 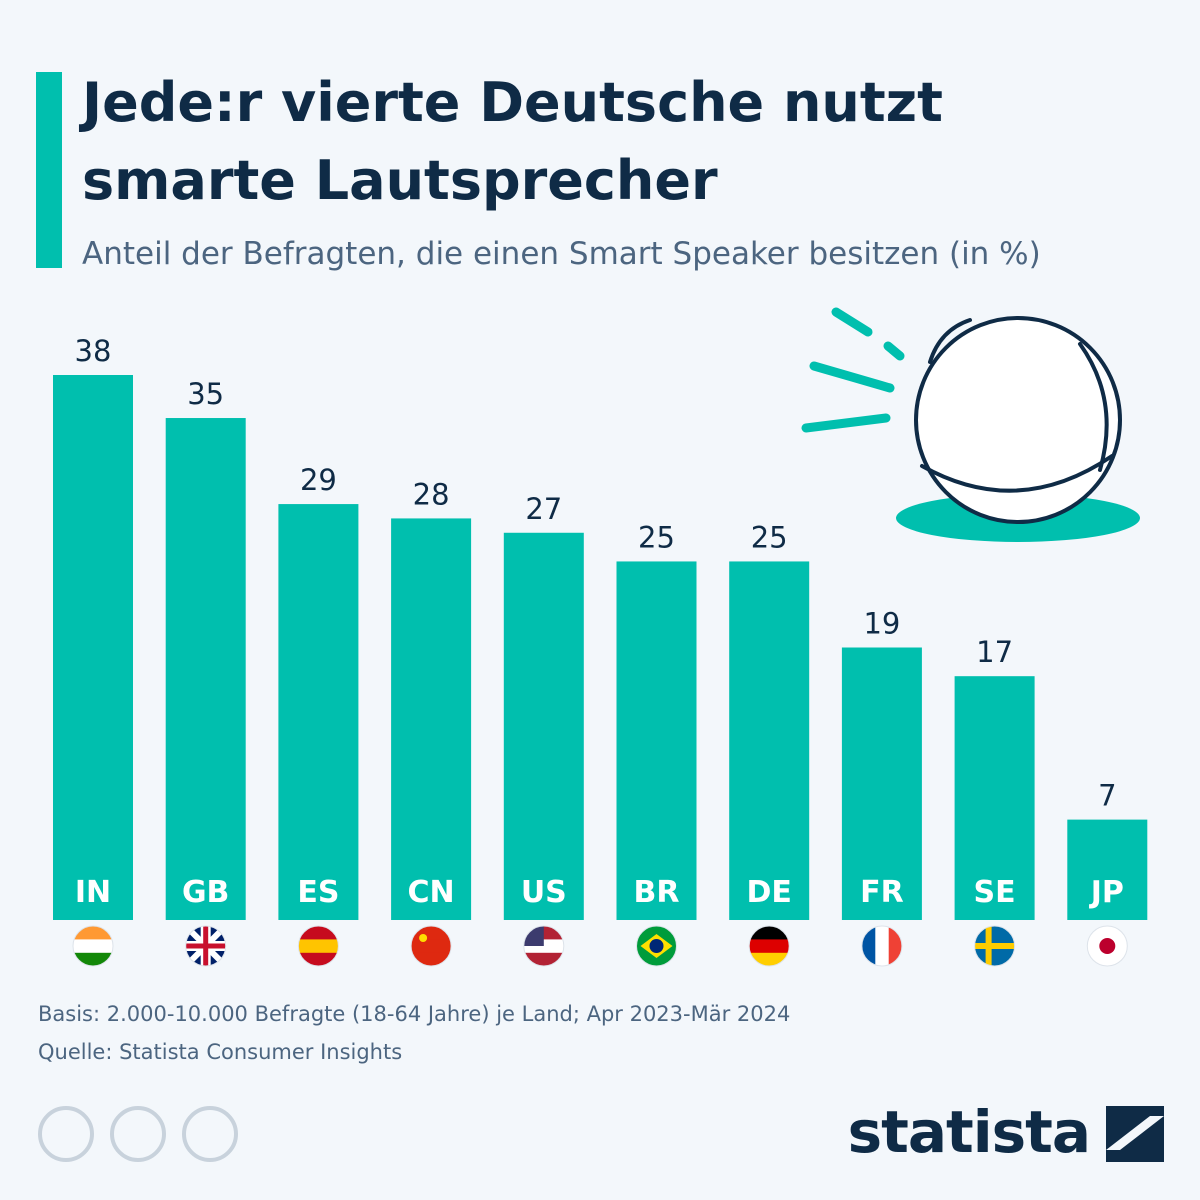 I want to click on category-label: DE, so click(x=768, y=892).